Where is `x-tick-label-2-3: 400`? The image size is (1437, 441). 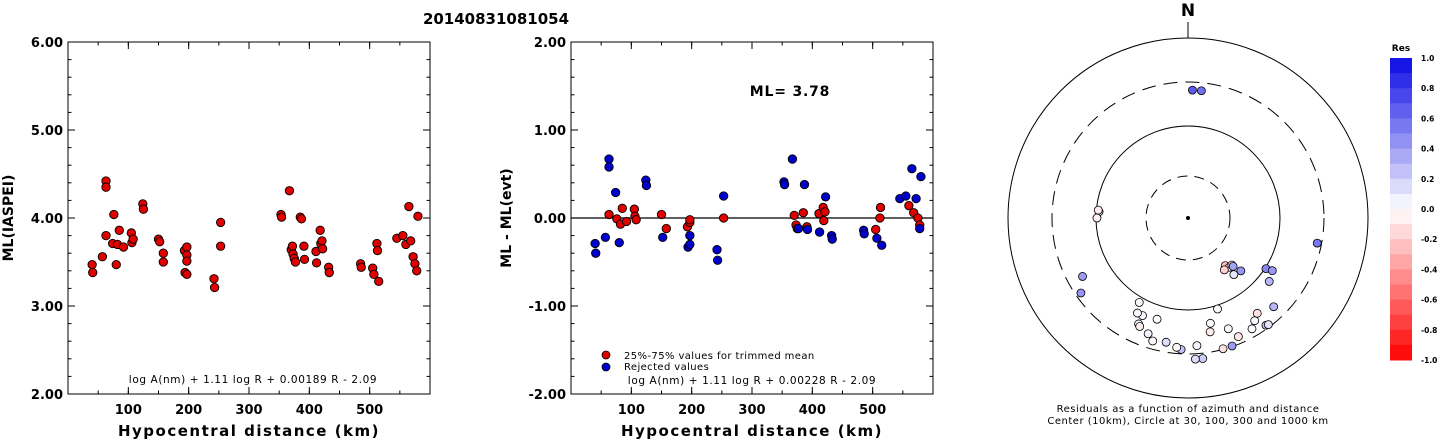
x-tick-label-2-3: 400 is located at coordinates (812, 410).